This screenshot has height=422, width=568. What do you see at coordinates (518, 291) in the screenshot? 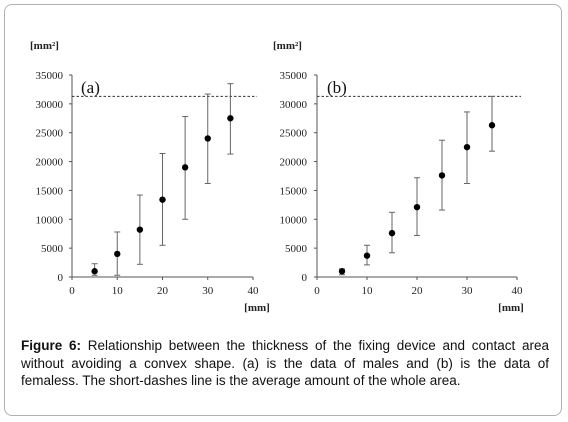
I see `panel-b-x-tick-label: 40` at bounding box center [518, 291].